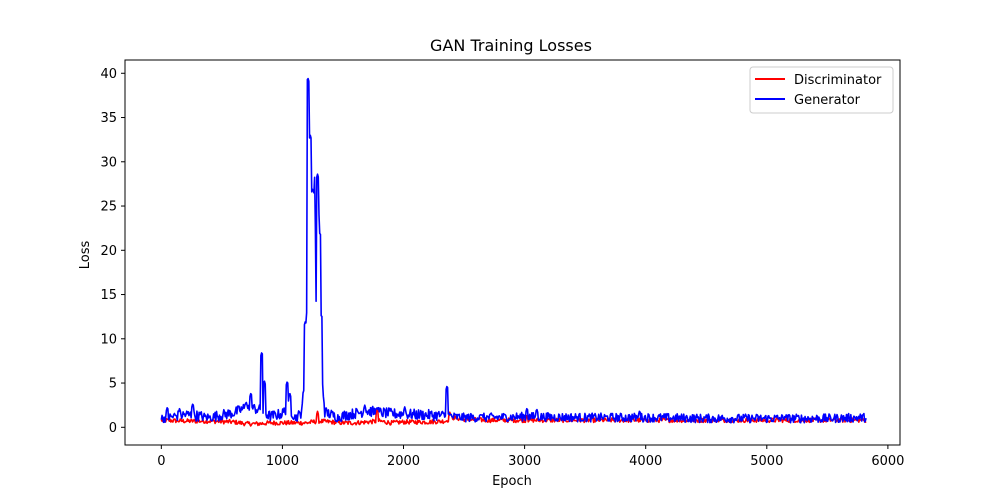 The height and width of the screenshot is (500, 1000). Describe the element at coordinates (108, 207) in the screenshot. I see `y-tick-label: 25` at that location.